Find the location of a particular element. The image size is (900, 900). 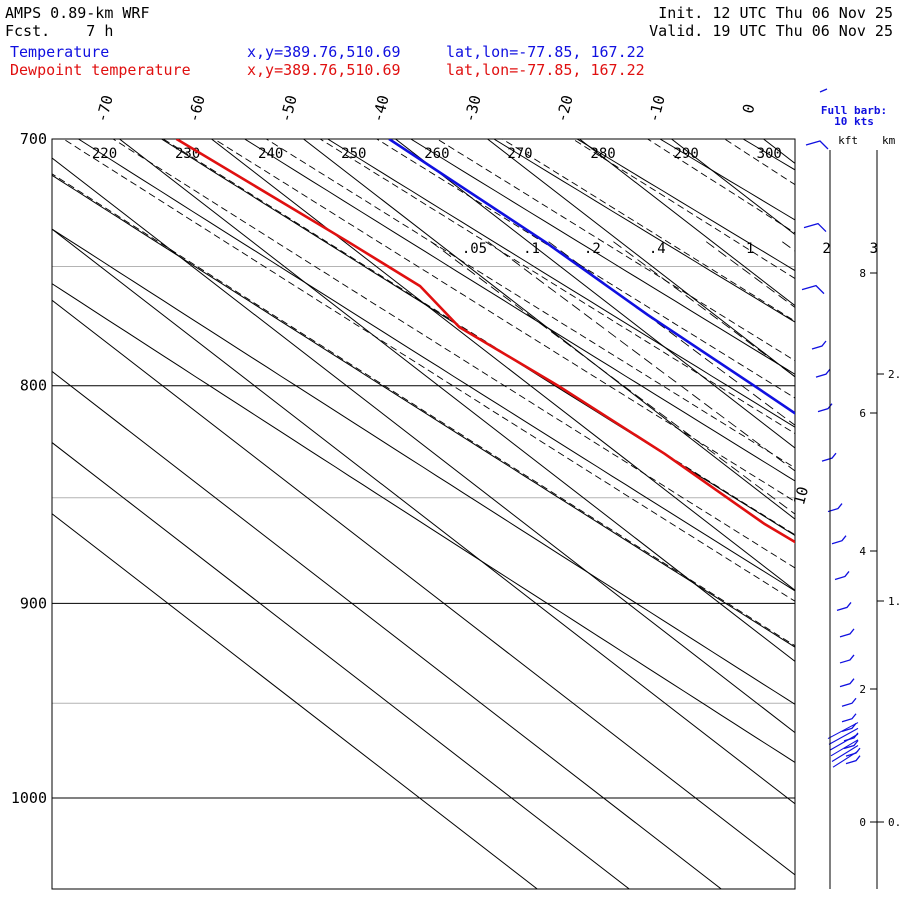

barb-note-line1: Full barb: is located at coordinates (854, 110).